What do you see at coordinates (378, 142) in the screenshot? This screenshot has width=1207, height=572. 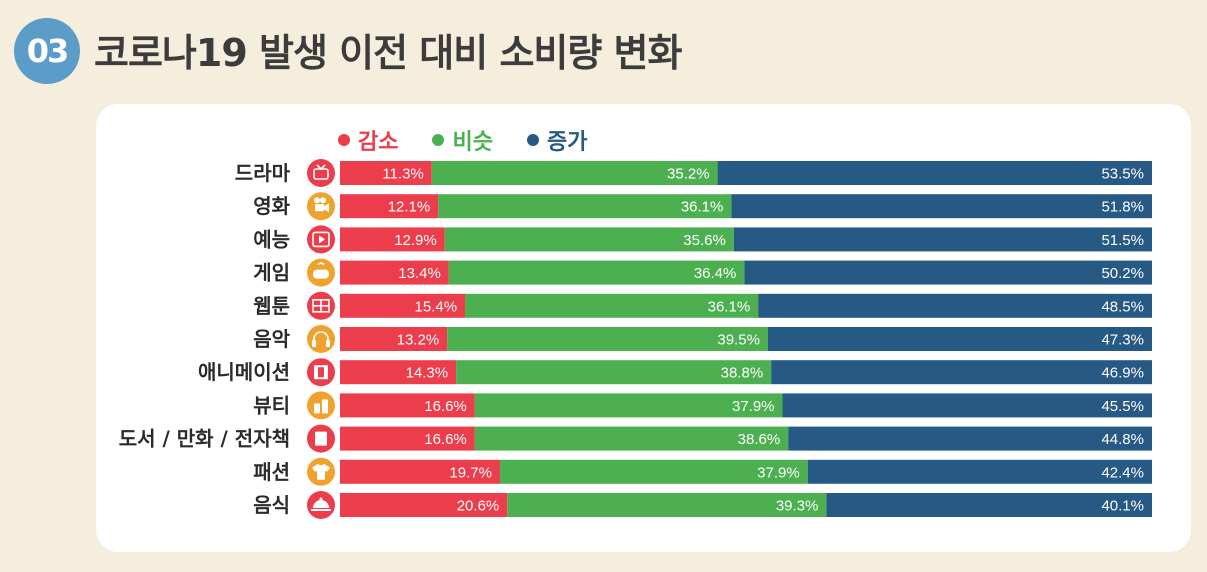 I see `legend-label-decrease: 감소` at bounding box center [378, 142].